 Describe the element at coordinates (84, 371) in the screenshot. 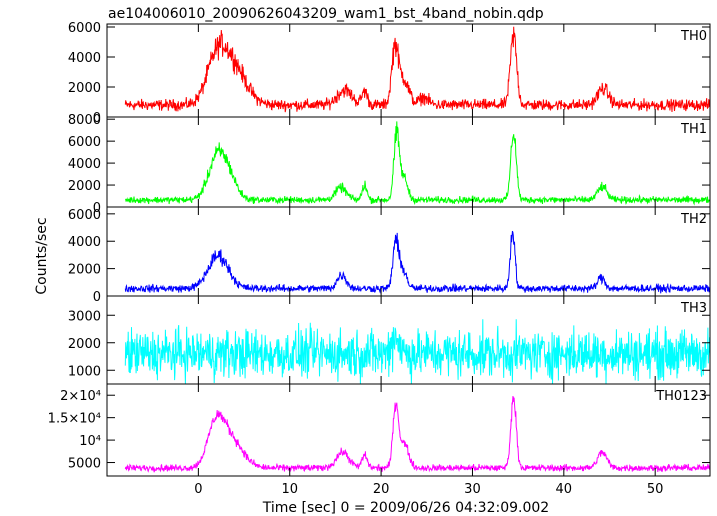

I see `y-tick-label: 1000` at that location.